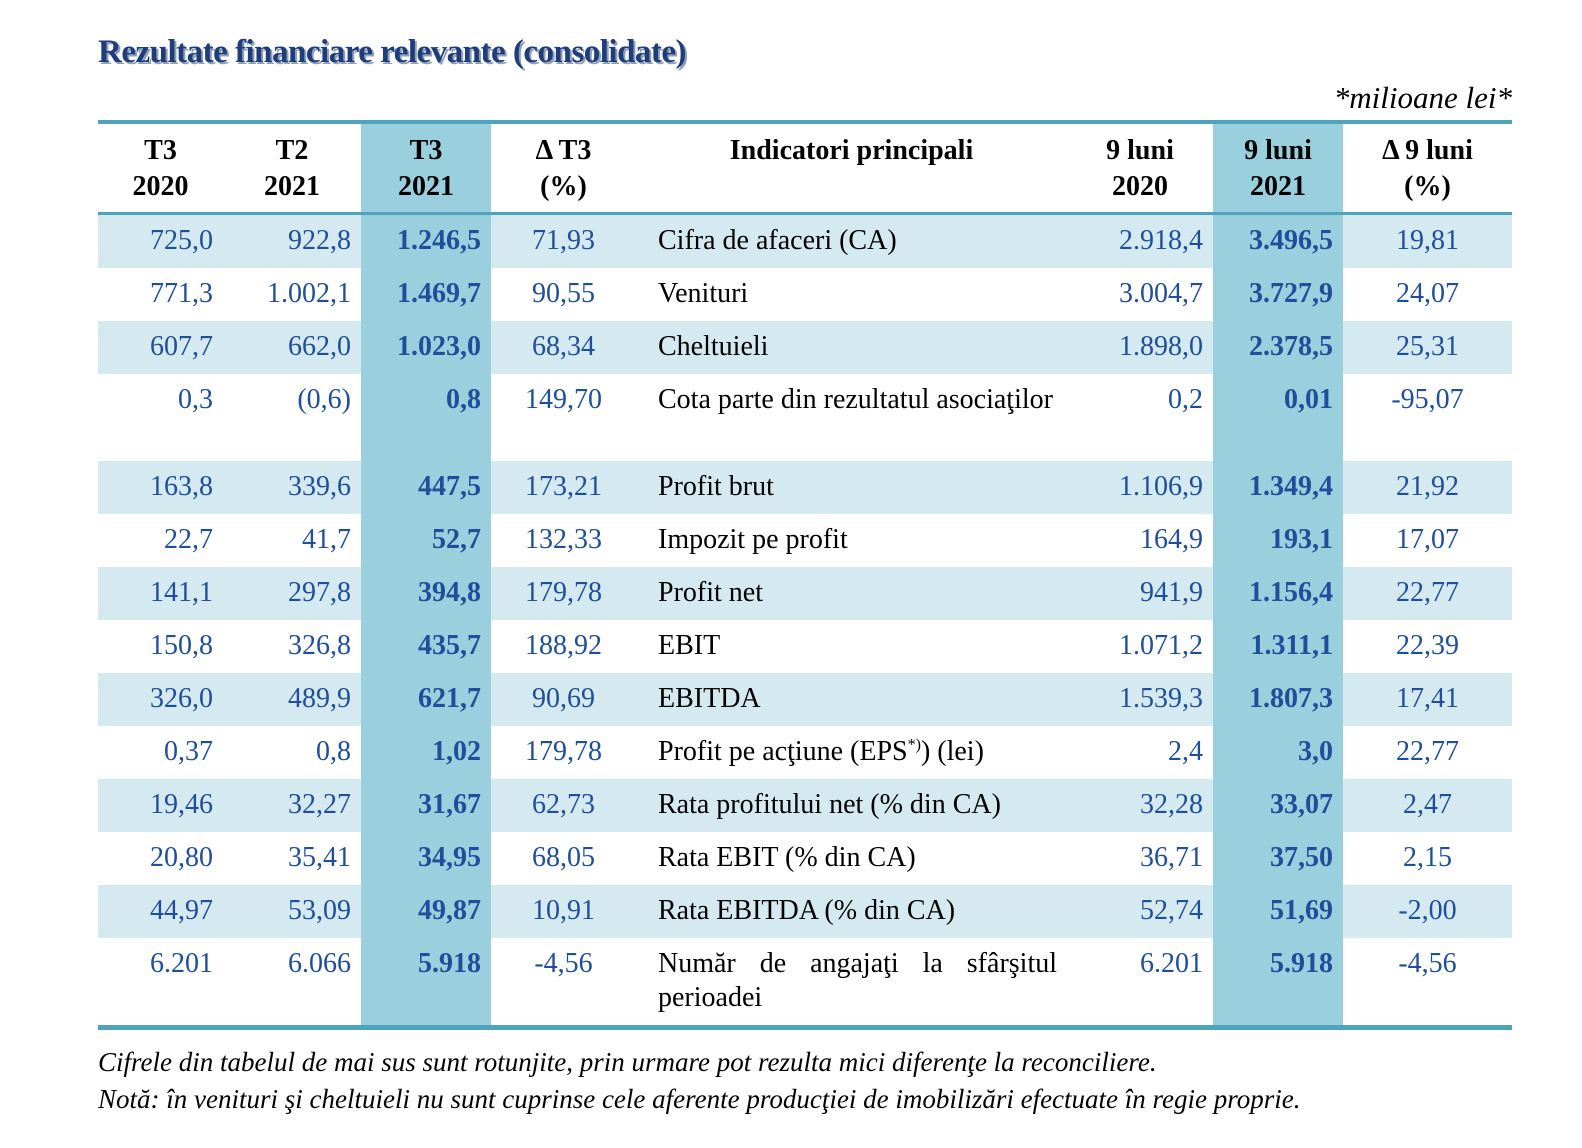 This screenshot has width=1582, height=1148. What do you see at coordinates (309, 293) in the screenshot?
I see `cell-t2-2021: 1.002,1` at bounding box center [309, 293].